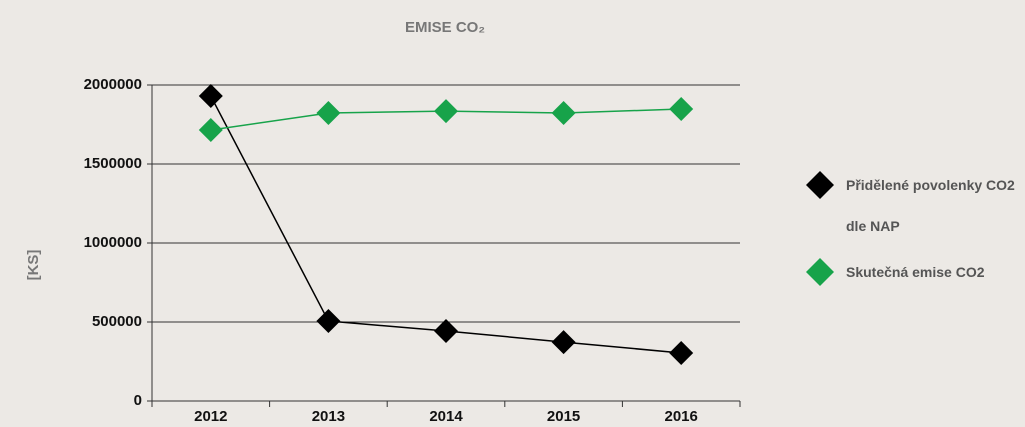 This screenshot has height=427, width=1025. What do you see at coordinates (563, 416) in the screenshot?
I see `x-tick-label: 2015` at bounding box center [563, 416].